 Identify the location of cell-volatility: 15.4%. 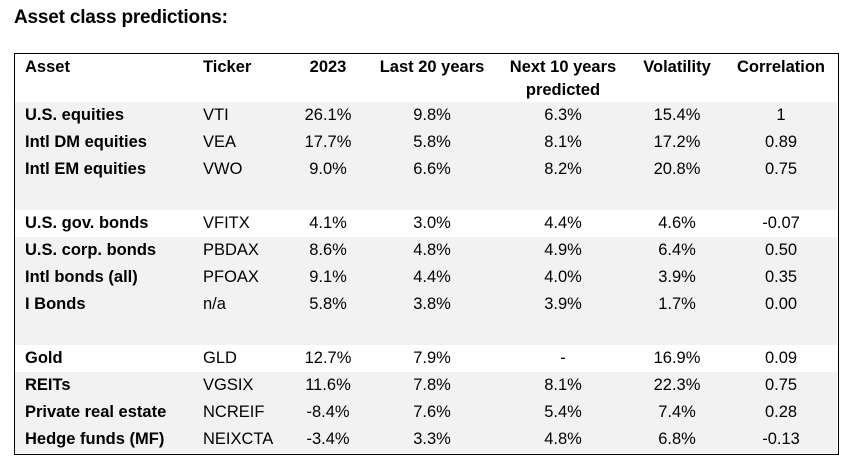
(677, 115).